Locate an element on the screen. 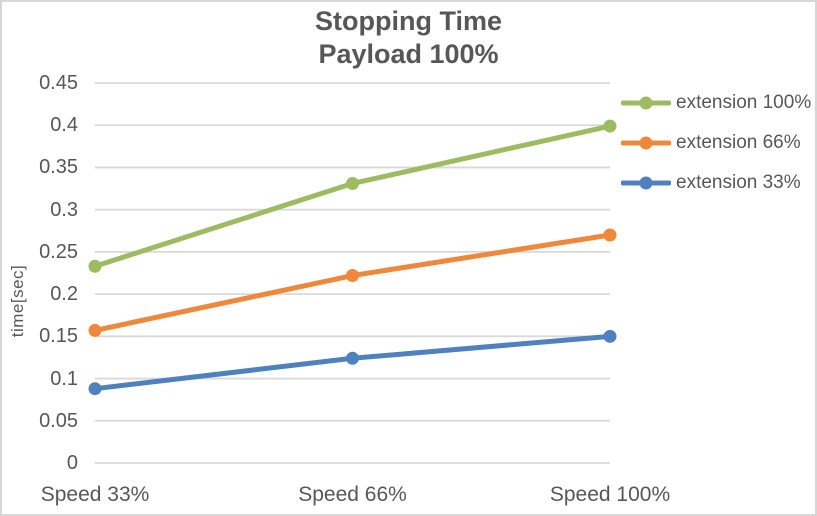 The height and width of the screenshot is (516, 817). series-line-extension-66- is located at coordinates (352, 282).